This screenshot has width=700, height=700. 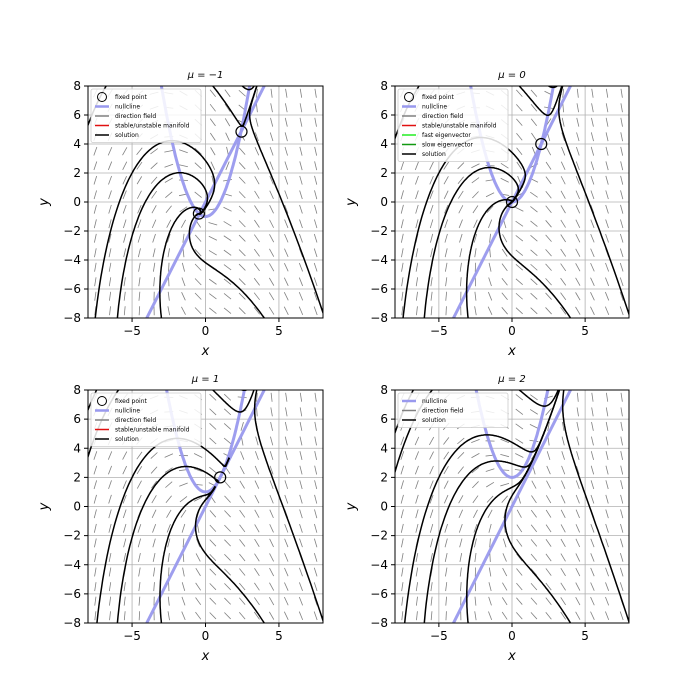 What do you see at coordinates (379, 623) in the screenshot?
I see `y-tick-label: −8` at bounding box center [379, 623].